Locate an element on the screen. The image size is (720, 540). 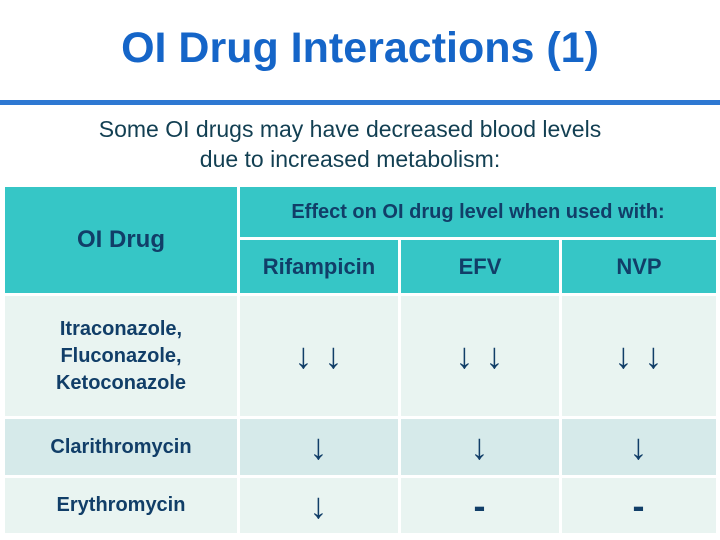
drug-name-clarithromycin: Clarithromycin is located at coordinates (121, 447).